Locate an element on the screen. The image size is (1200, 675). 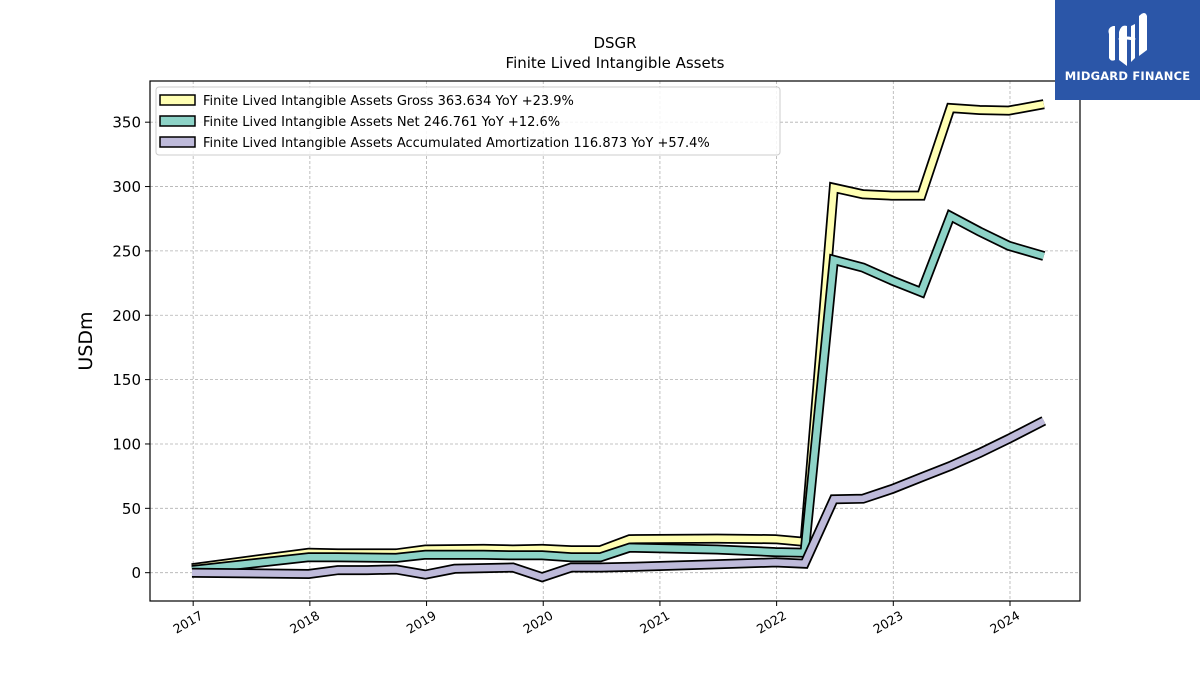
x-tick-label: 2021 is located at coordinates (654, 622).